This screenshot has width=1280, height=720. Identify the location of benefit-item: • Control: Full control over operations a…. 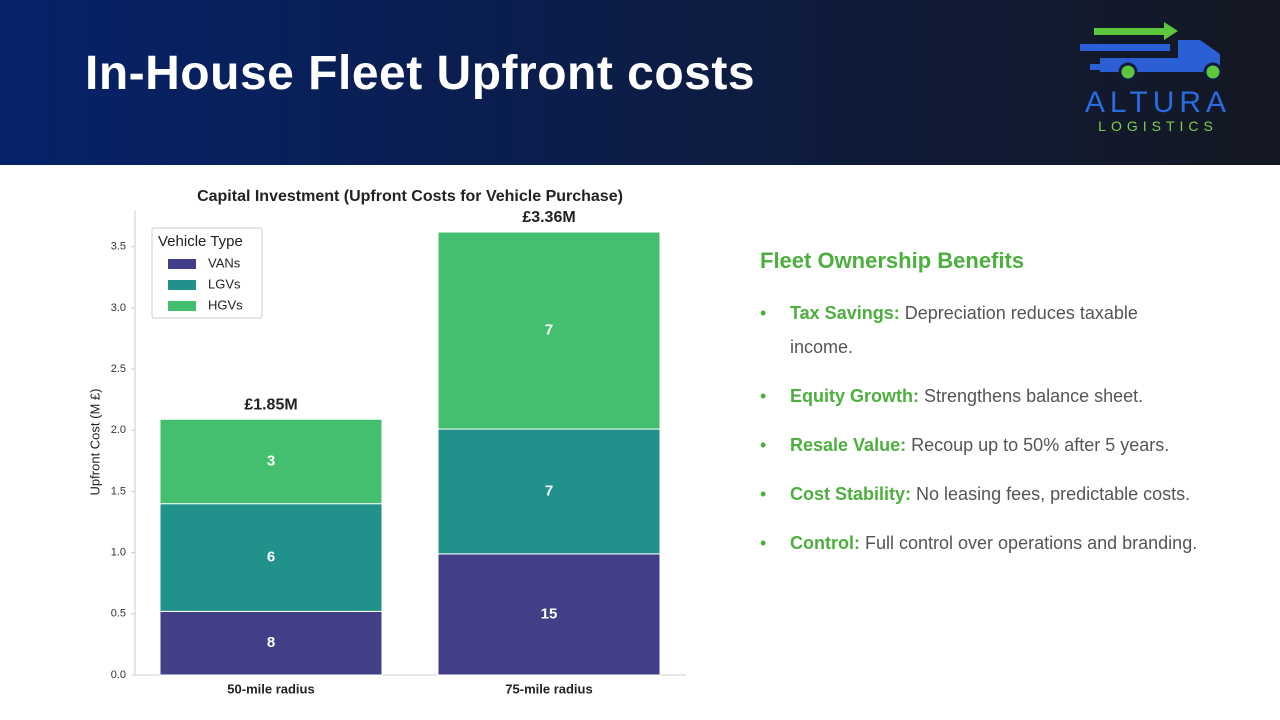
(980, 543).